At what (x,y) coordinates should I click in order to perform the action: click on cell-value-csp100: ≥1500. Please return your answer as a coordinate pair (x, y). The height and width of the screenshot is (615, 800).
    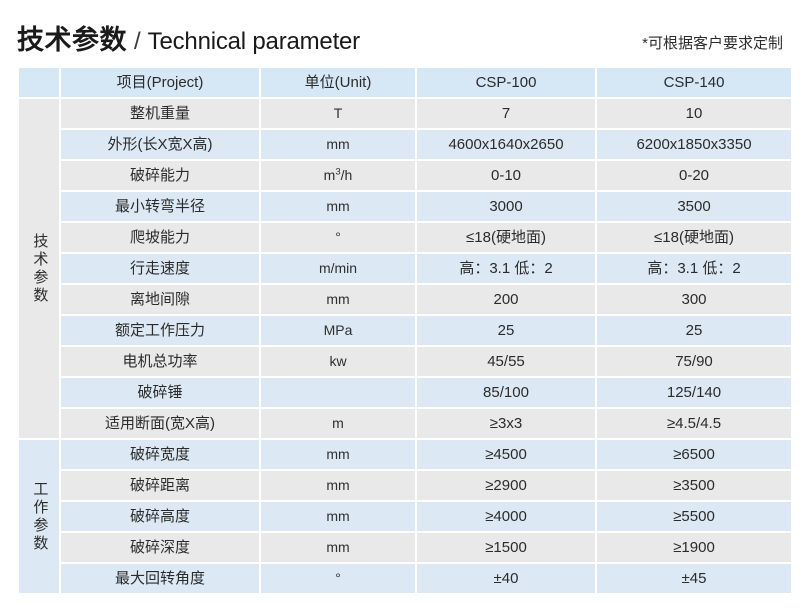
    Looking at the image, I should click on (506, 547).